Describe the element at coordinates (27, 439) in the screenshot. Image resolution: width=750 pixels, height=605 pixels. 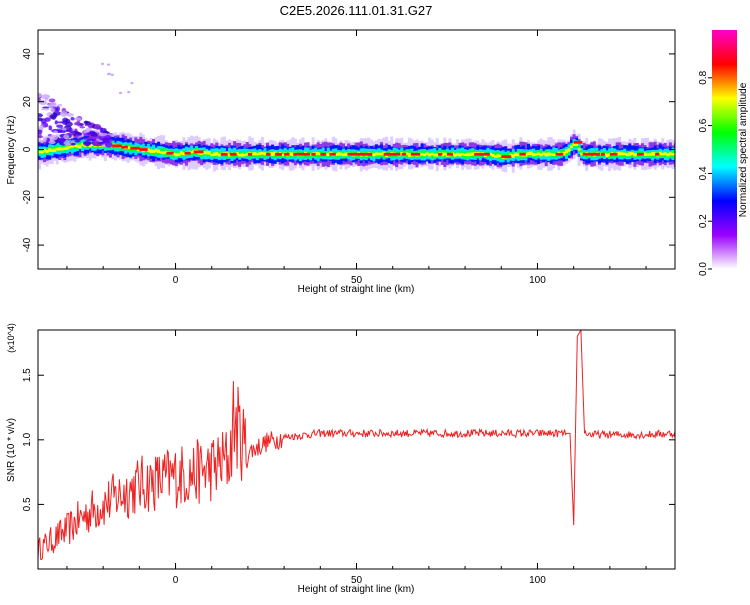
I see `snr-ytick-label: 1.0` at that location.